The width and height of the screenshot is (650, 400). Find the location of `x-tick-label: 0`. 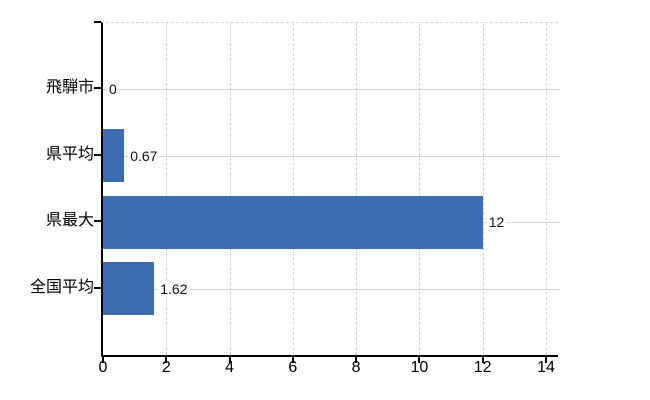

x-tick-label: 0 is located at coordinates (103, 367).